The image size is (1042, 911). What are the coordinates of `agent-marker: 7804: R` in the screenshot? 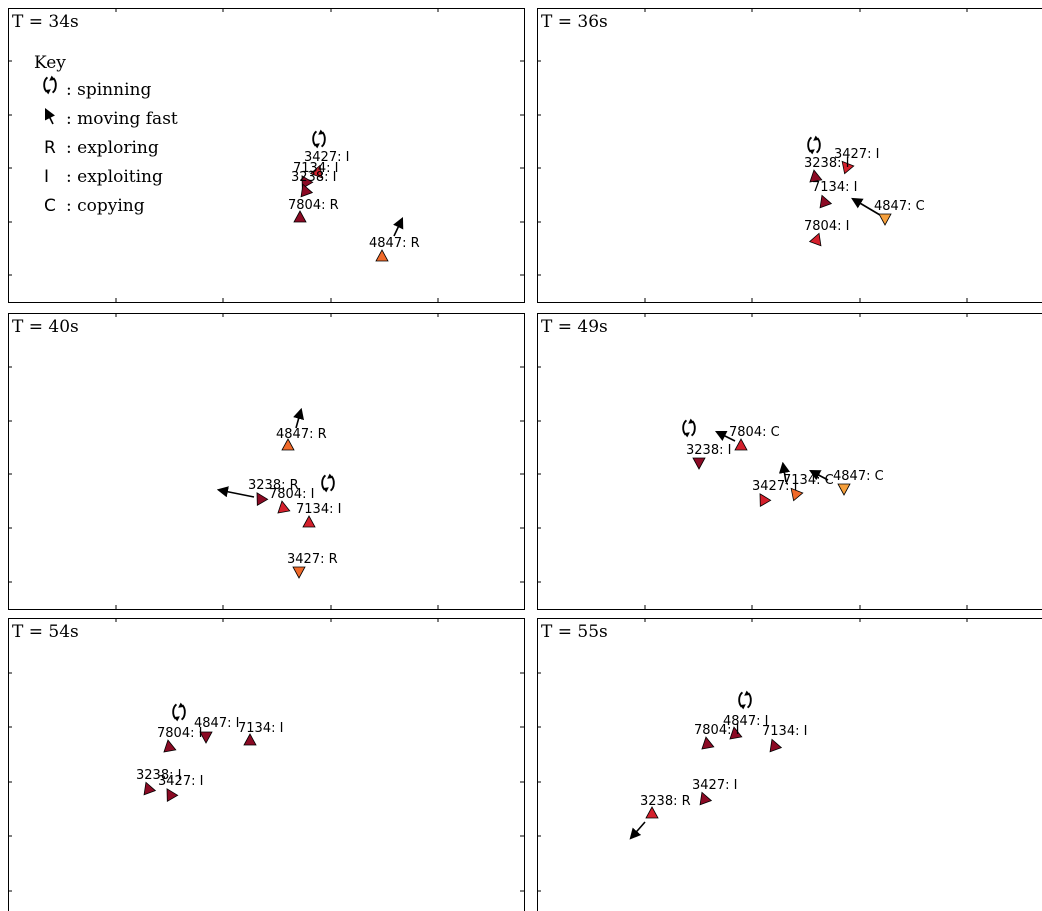 It's located at (313, 210).